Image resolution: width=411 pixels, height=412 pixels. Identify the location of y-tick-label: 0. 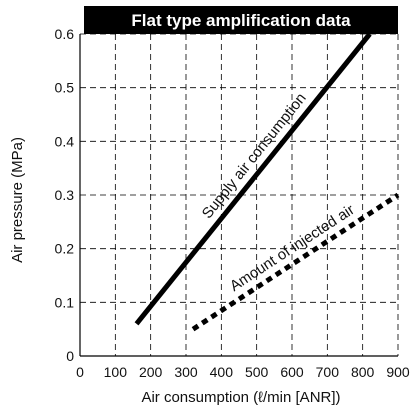
(70, 356).